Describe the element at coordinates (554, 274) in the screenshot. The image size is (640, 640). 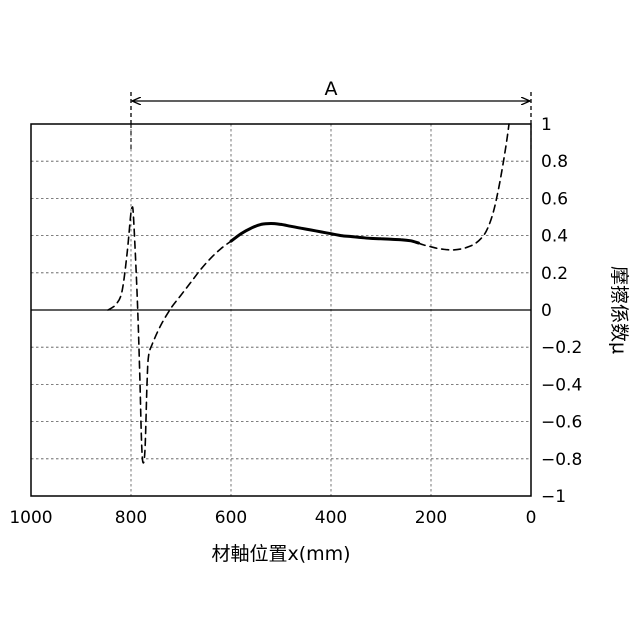
I see `y-tick-label: 0.2` at that location.